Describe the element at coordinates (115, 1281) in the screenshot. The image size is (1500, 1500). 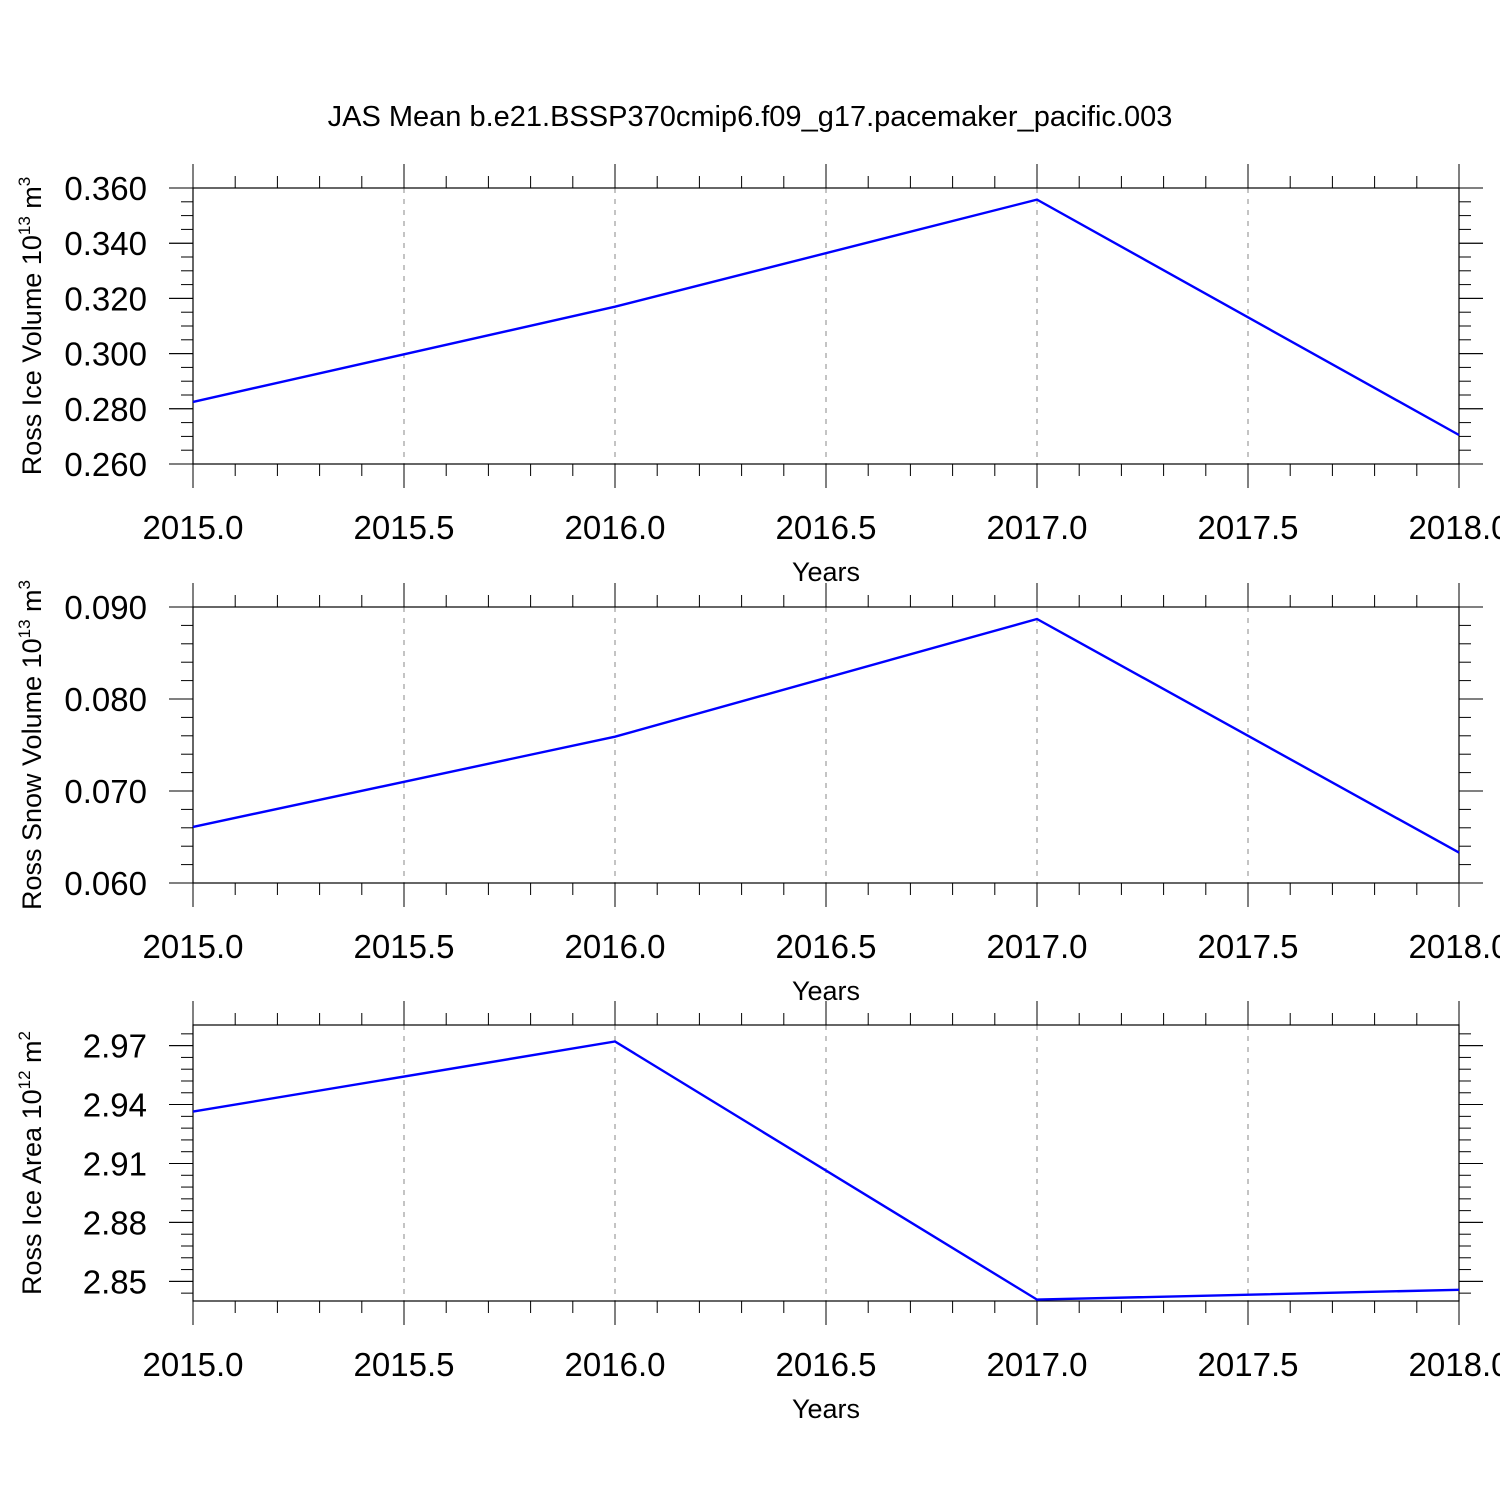
I see `y-tick-label: 2.85` at that location.